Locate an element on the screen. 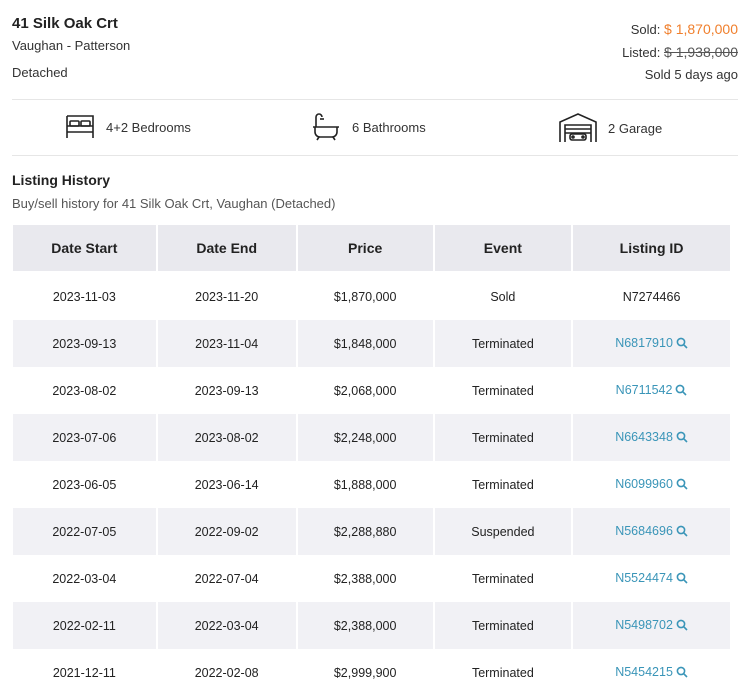 The width and height of the screenshot is (750, 699). listing-id-link: N6711542 is located at coordinates (644, 389).